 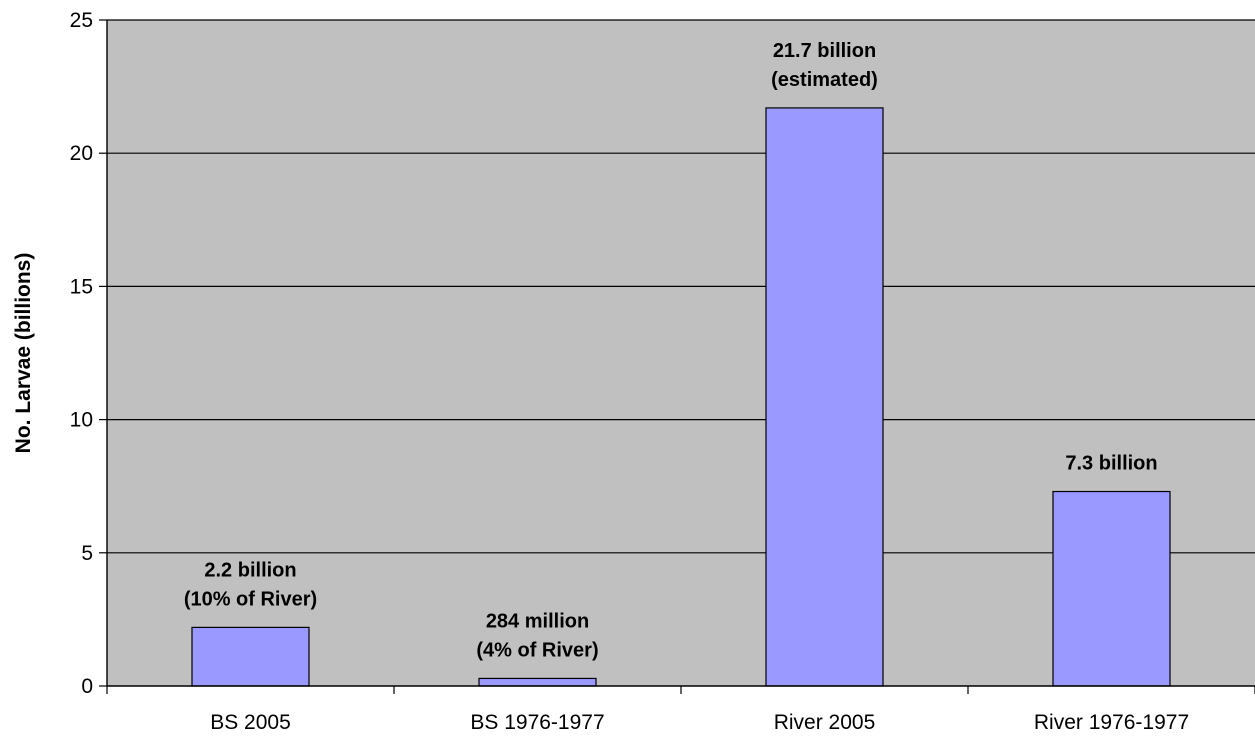 What do you see at coordinates (23, 353) in the screenshot?
I see `y-axis-title: No. Larvae (billions)` at bounding box center [23, 353].